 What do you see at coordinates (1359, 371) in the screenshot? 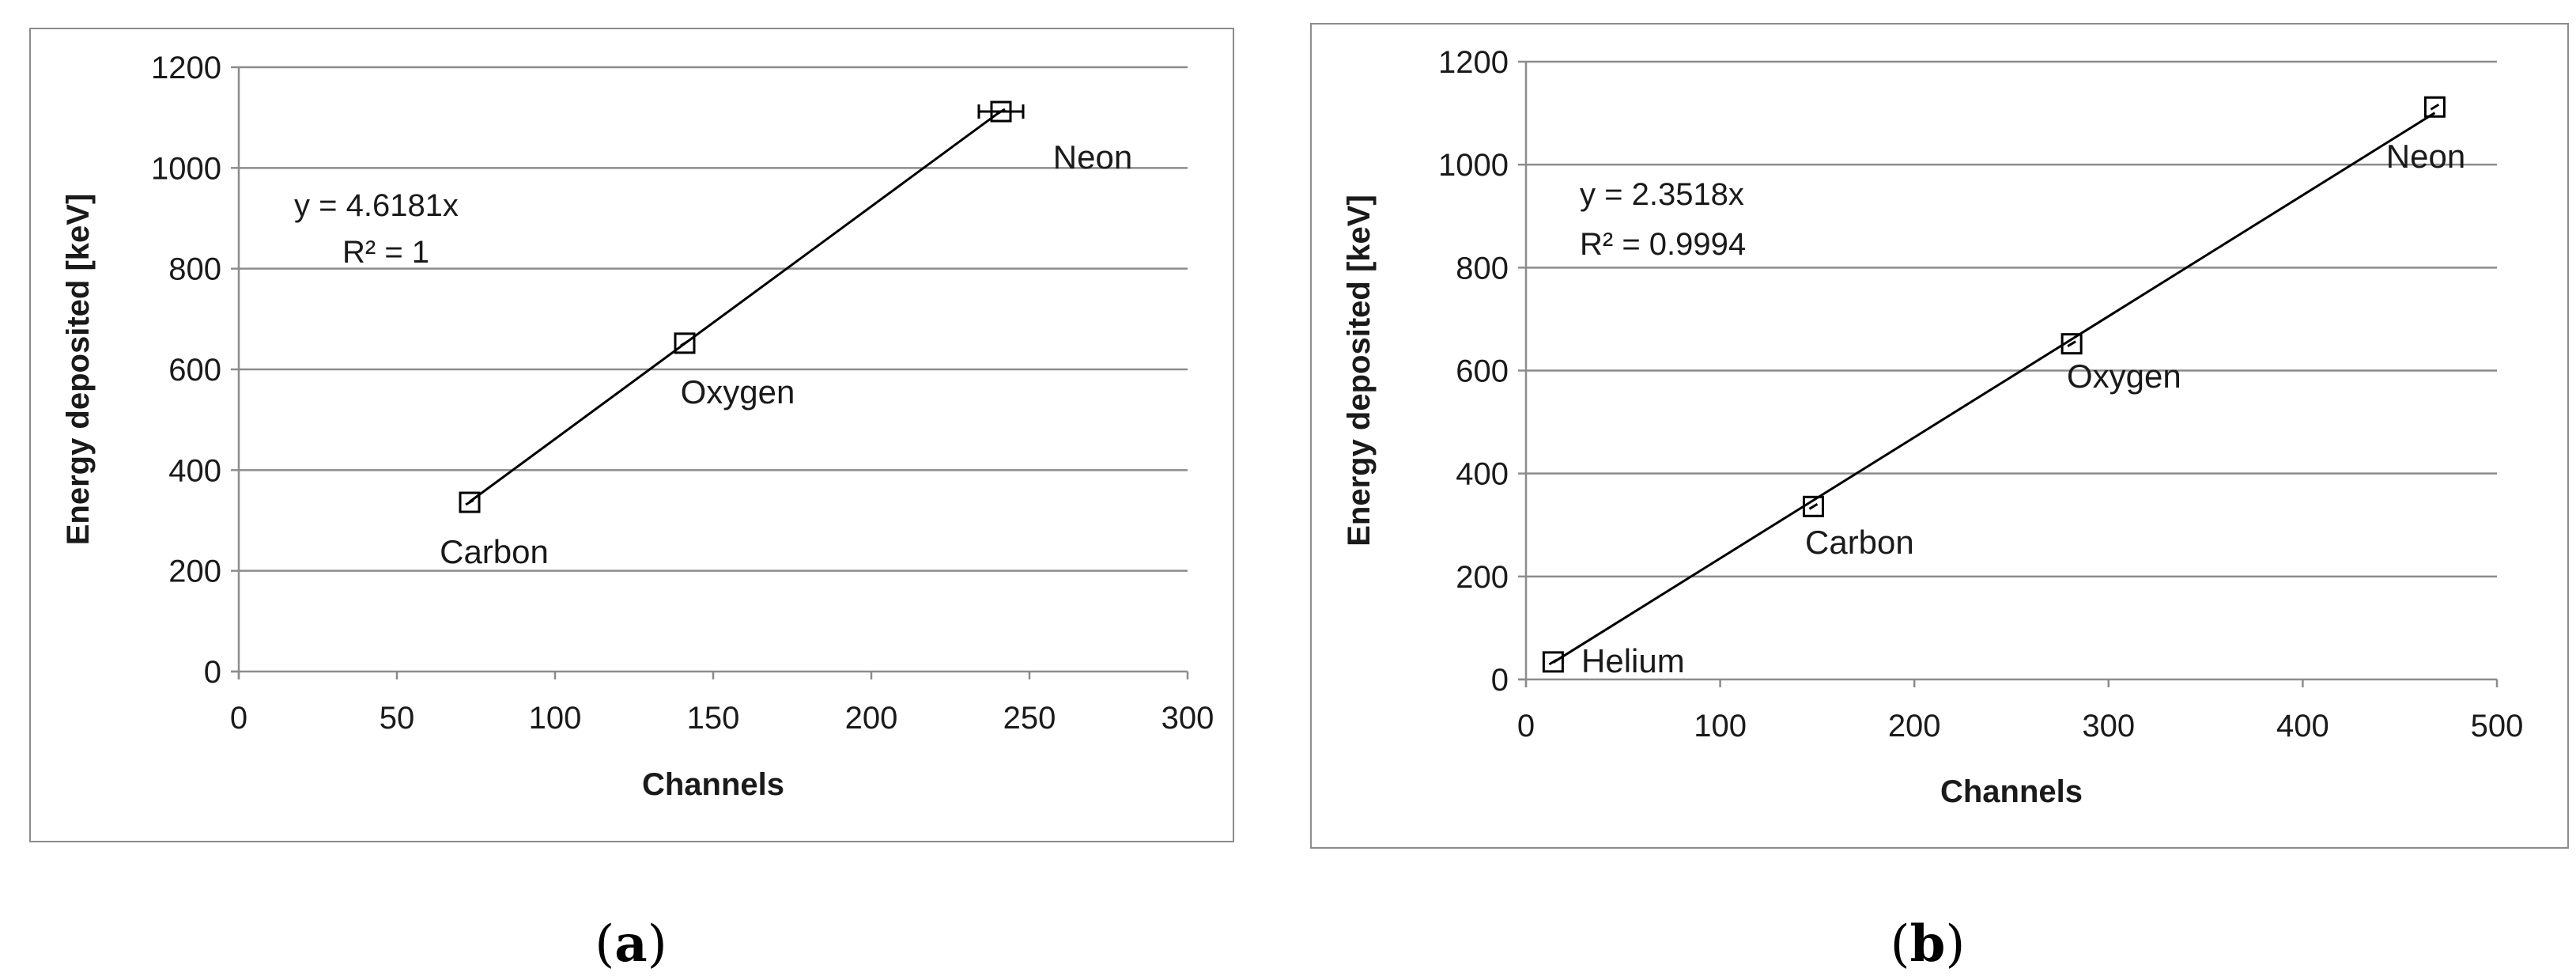
I see `chart-b-y-axis-title: Energy deposited [keV]` at bounding box center [1359, 371].